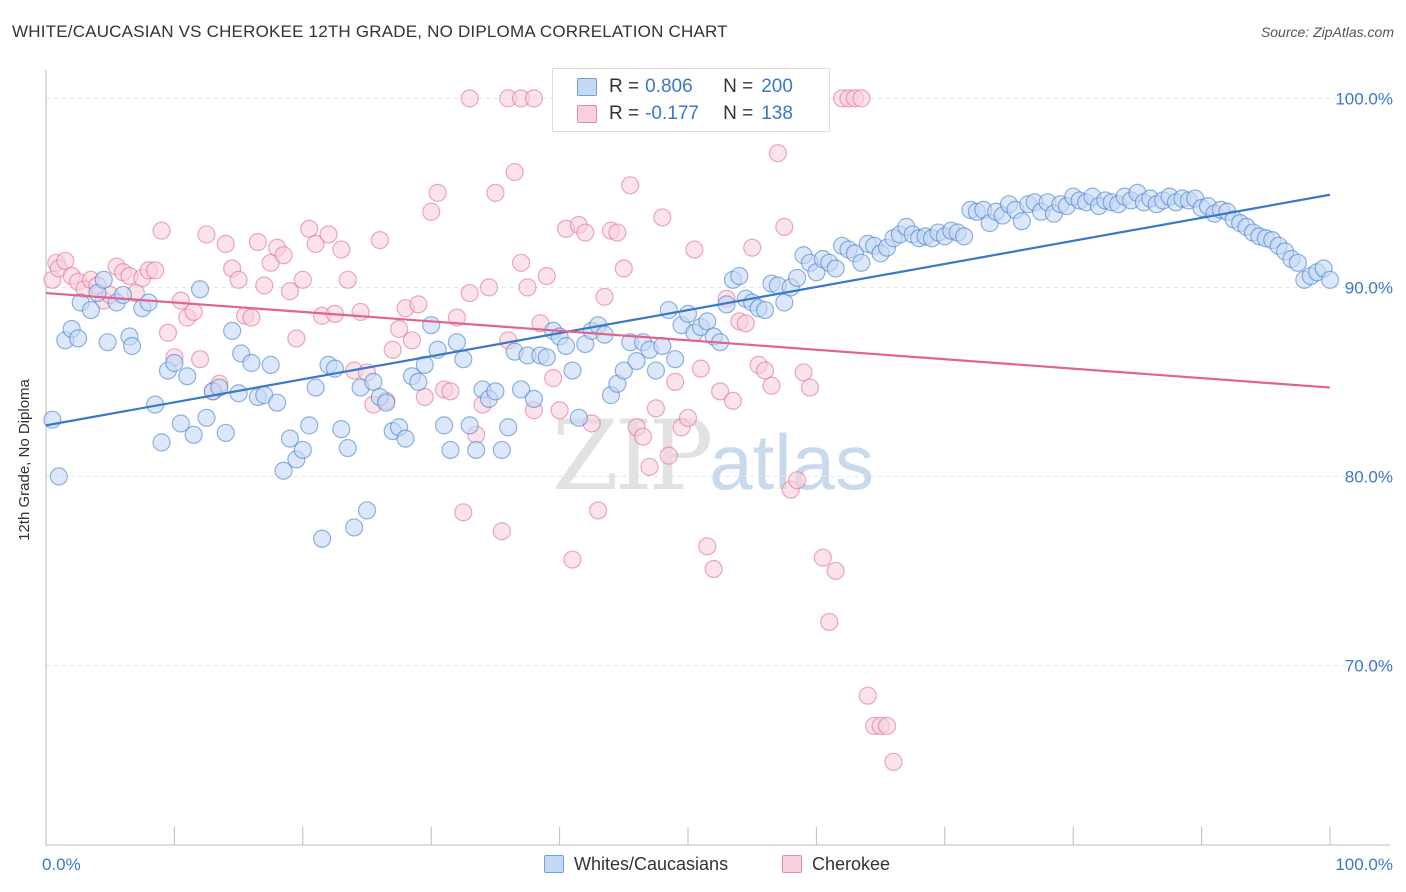 This screenshot has height=892, width=1406. Describe the element at coordinates (685, 114) in the screenshot. I see `legend-row-cherokee: R = -0.177 N = 138` at that location.